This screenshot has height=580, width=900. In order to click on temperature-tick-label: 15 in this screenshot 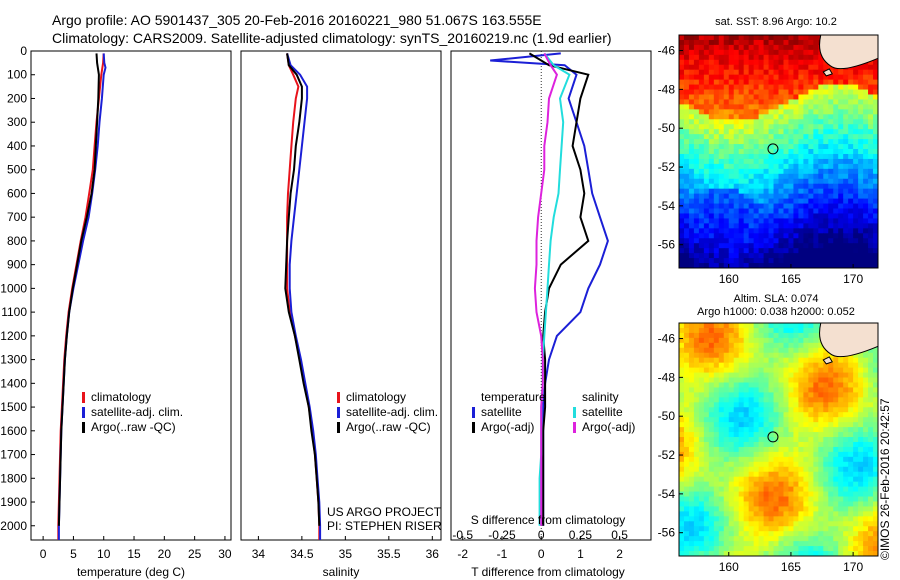, I will do `click(134, 554)`.